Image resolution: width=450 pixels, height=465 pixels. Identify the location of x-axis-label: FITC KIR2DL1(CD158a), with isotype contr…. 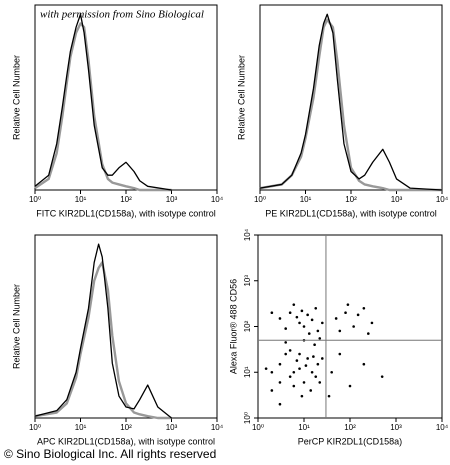
(126, 213).